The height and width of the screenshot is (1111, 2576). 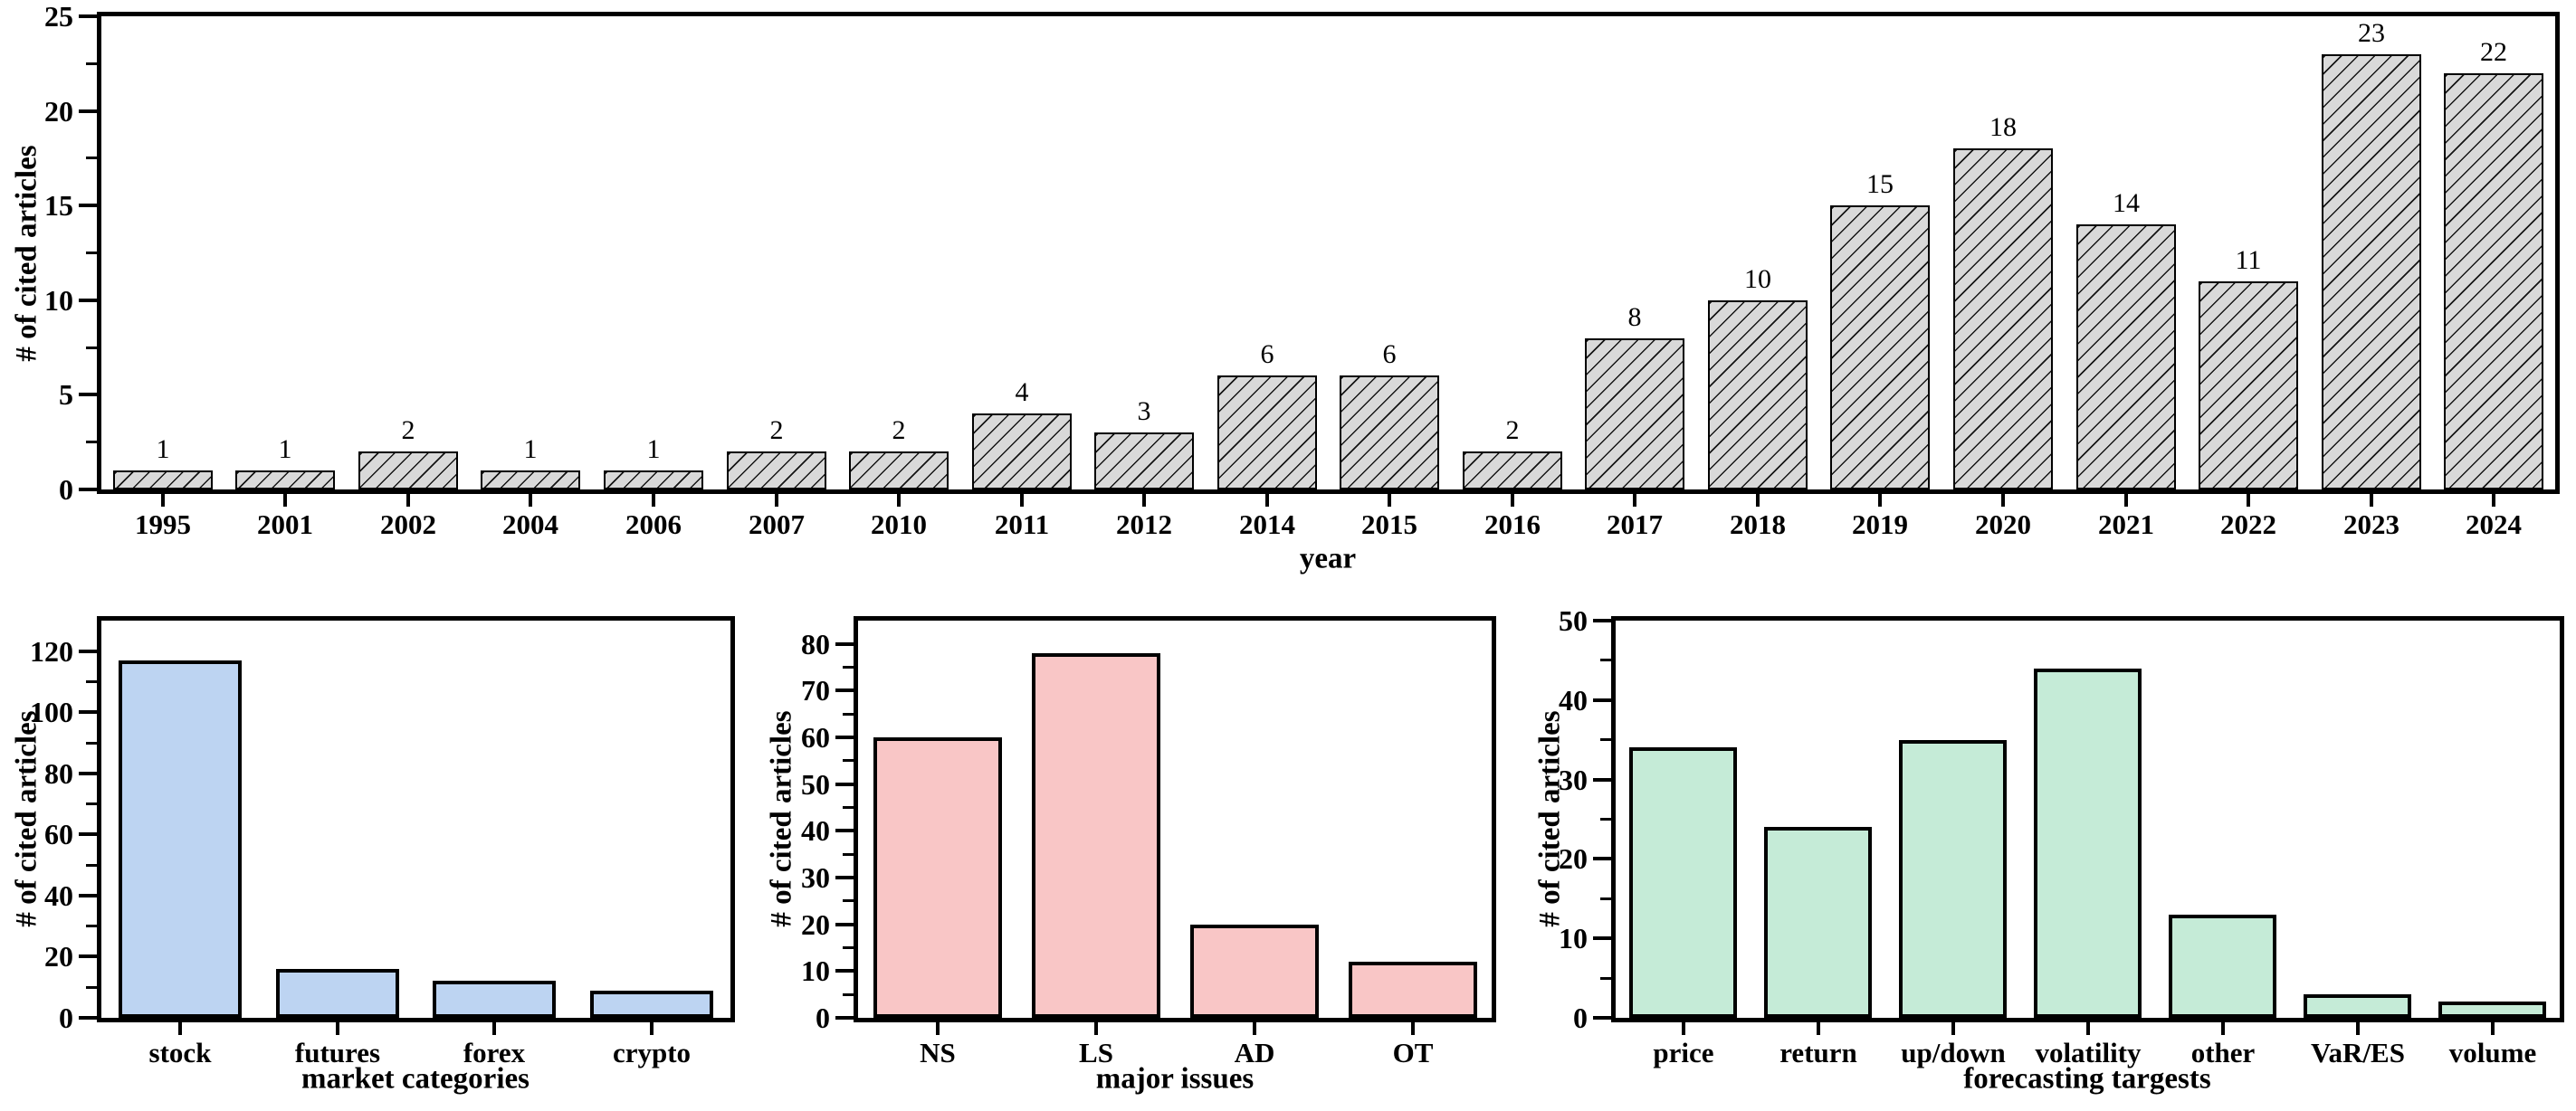 I want to click on x-tick-label: 2019, so click(x=1880, y=524).